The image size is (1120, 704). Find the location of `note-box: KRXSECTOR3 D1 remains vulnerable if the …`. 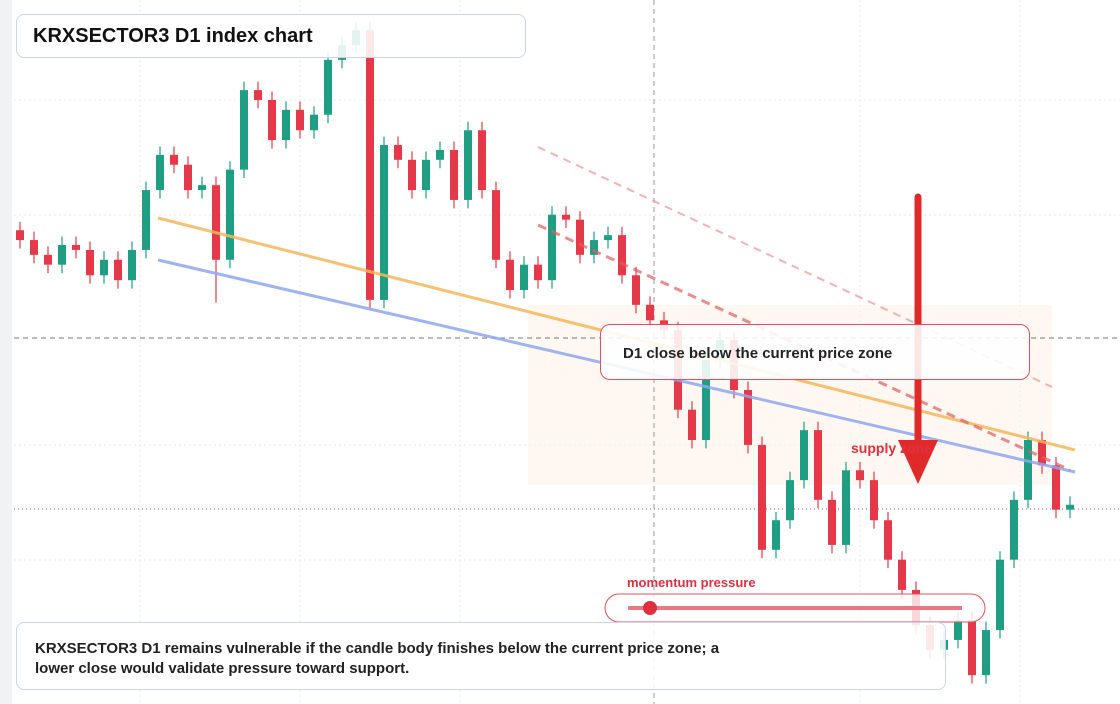

note-box: KRXSECTOR3 D1 remains vulnerable if the … is located at coordinates (481, 656).